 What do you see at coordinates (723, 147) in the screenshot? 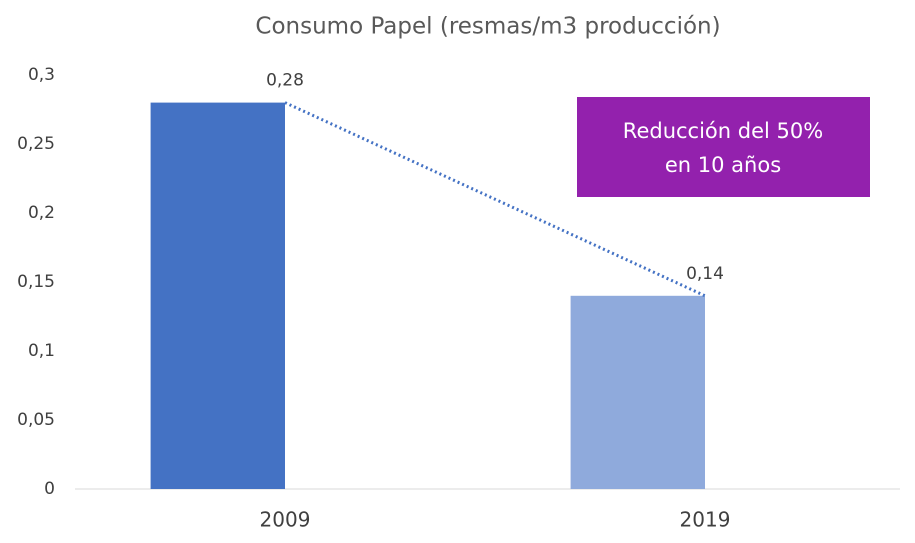
I see `annotation-box` at bounding box center [723, 147].